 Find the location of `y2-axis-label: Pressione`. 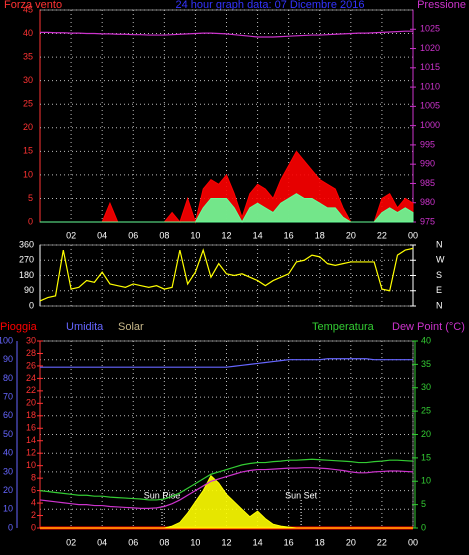

y2-axis-label: Pressione is located at coordinates (441, 5).